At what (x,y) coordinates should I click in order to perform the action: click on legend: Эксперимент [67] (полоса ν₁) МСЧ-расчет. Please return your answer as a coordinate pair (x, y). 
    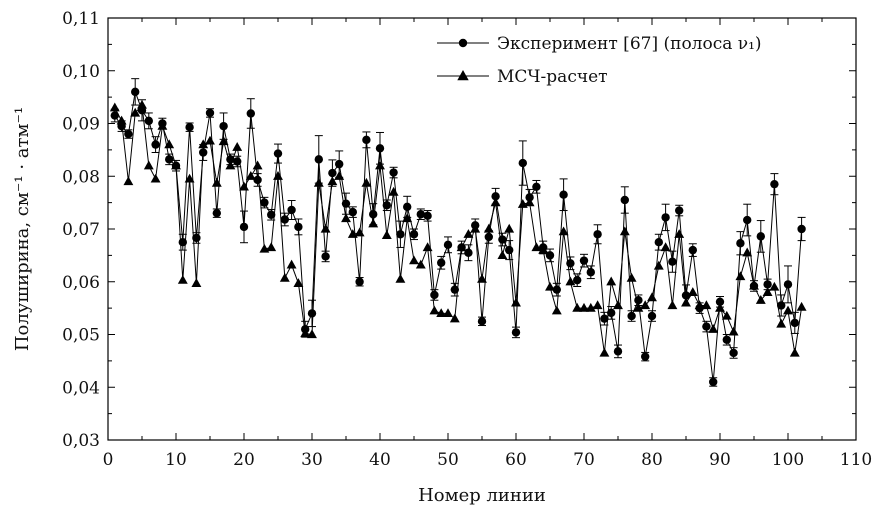
    Looking at the image, I should click on (599, 60).